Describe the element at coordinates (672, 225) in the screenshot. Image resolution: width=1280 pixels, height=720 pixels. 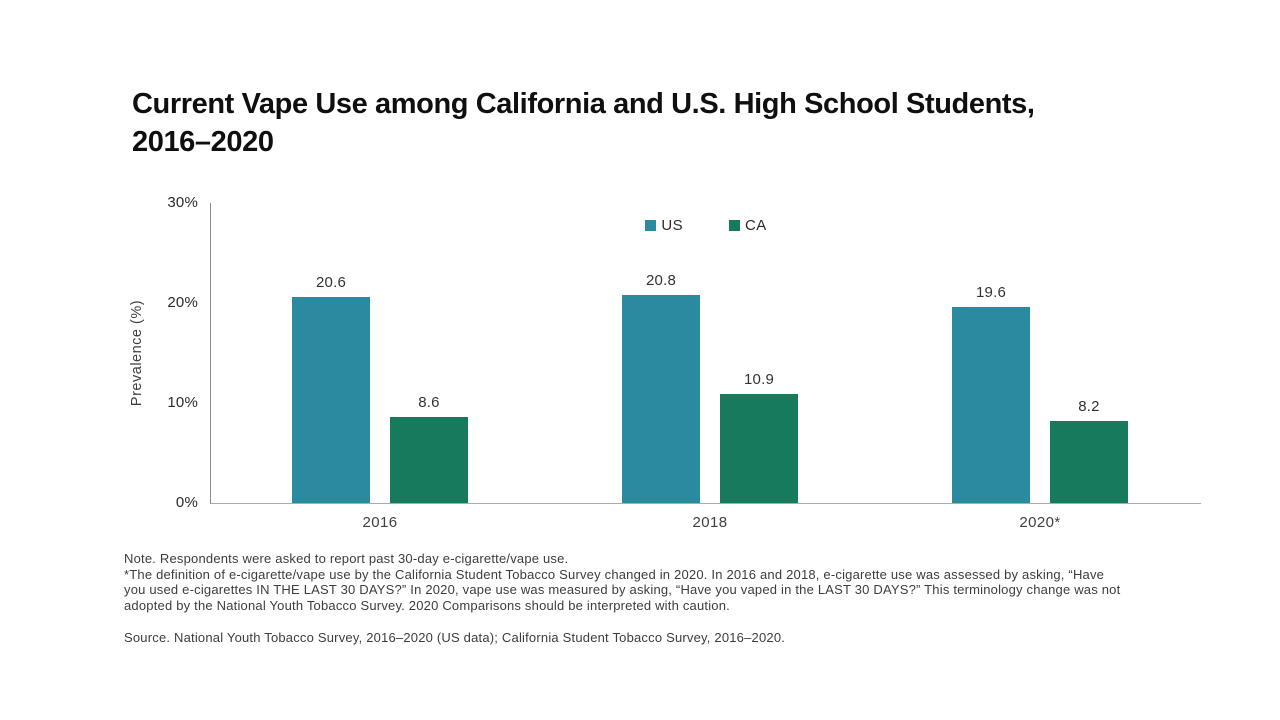
I see `legend-label: US` at that location.